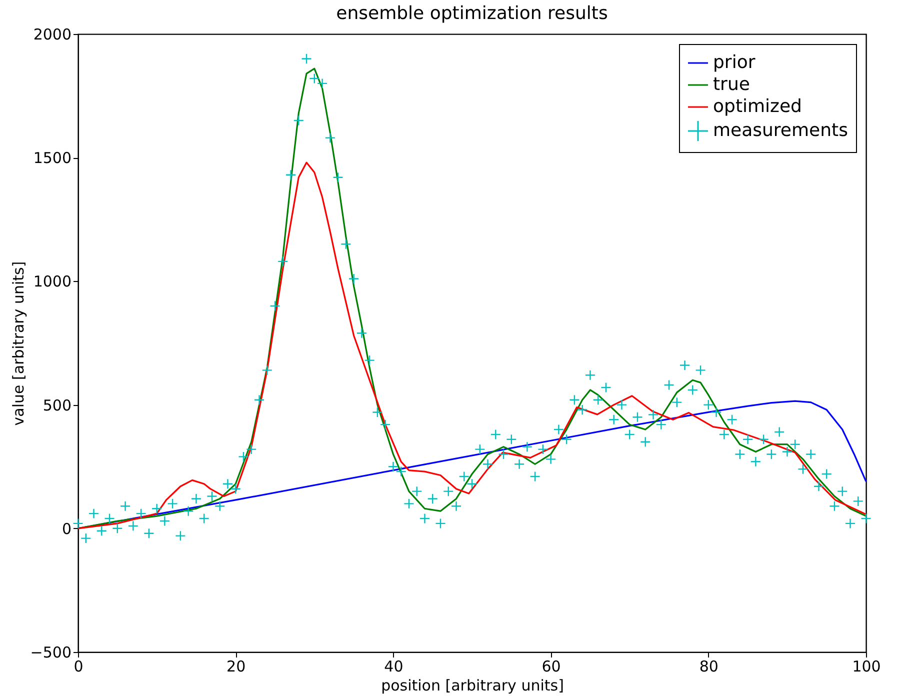  What do you see at coordinates (866, 667) in the screenshot?
I see `x-tick-label: 100` at bounding box center [866, 667].